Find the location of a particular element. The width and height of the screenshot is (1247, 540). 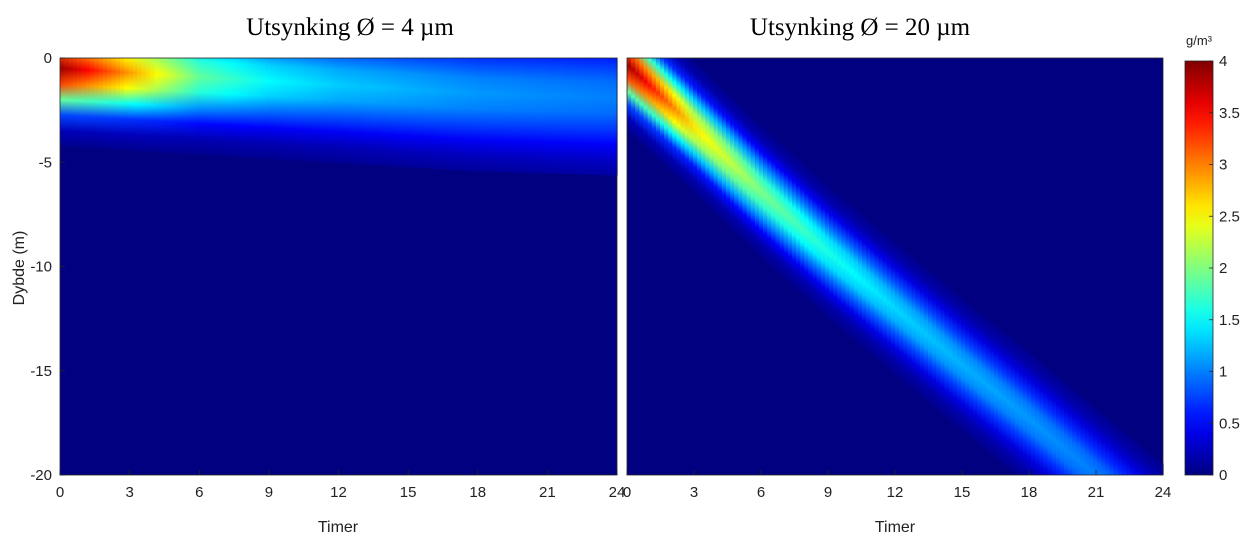

colorbar-tick-label: 0 is located at coordinates (1223, 475).